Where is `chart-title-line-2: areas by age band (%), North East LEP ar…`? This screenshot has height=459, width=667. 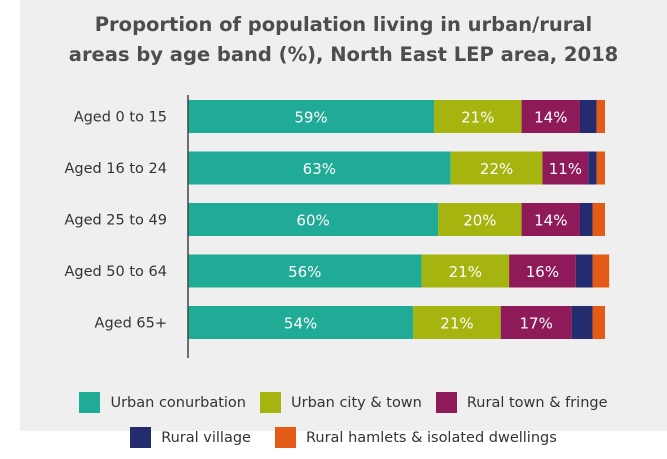
chart-title-line-2: areas by age band (%), North East LEP ar… is located at coordinates (343, 54).